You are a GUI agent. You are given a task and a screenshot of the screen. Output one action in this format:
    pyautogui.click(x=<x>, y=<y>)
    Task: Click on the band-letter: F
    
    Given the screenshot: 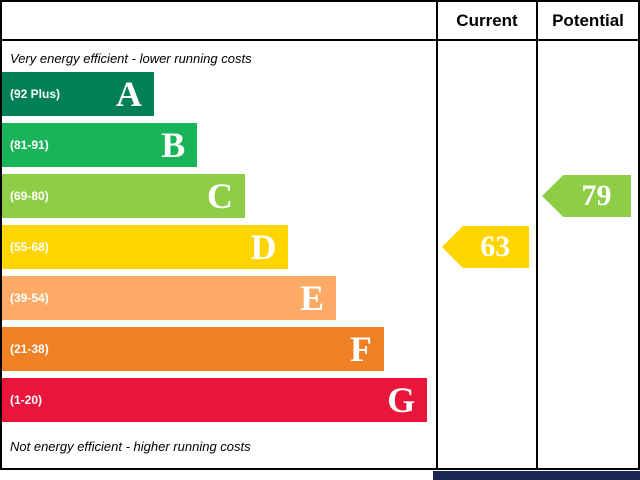 What is the action you would take?
    pyautogui.click(x=360, y=349)
    